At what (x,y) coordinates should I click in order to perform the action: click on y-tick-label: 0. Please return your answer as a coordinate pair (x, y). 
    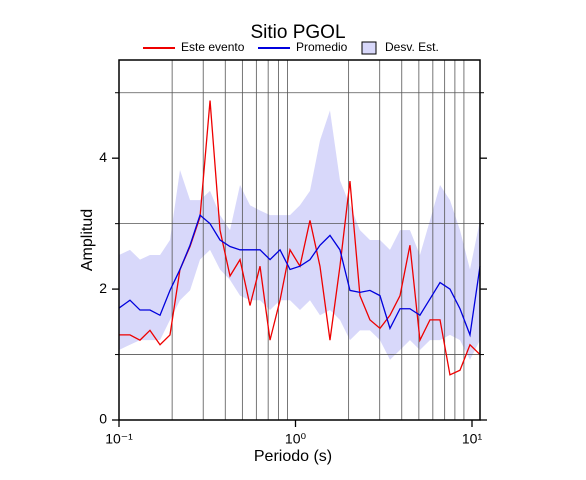
    Looking at the image, I should click on (103, 419).